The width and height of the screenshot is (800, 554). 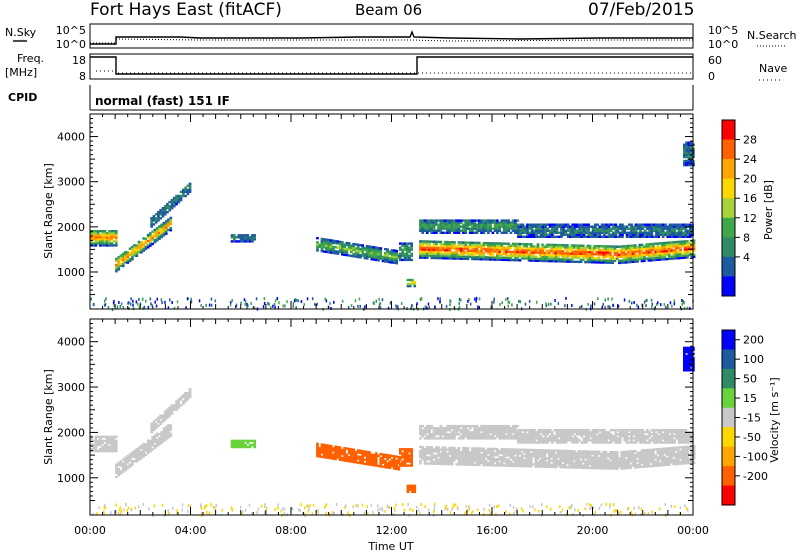 I want to click on nsky-line, so click(x=391, y=37).